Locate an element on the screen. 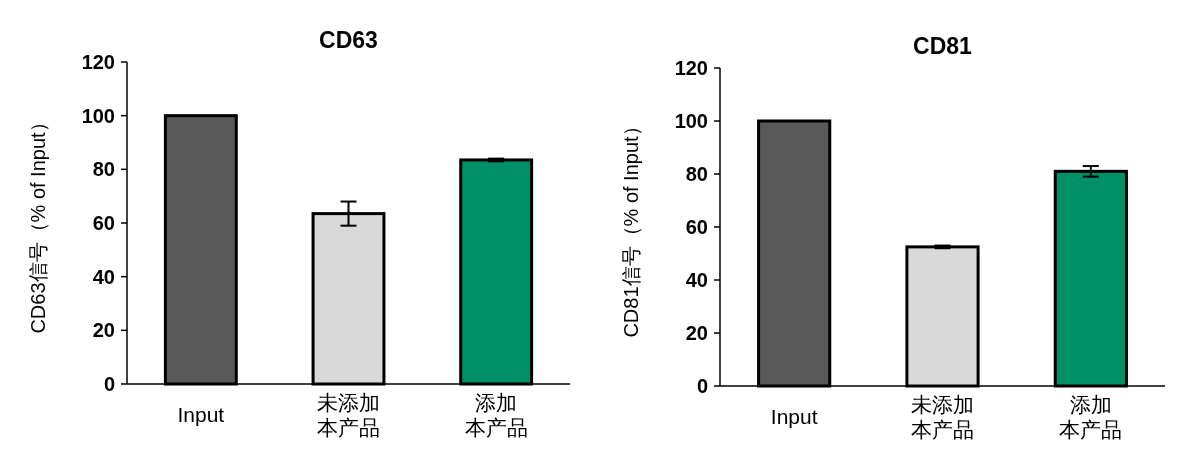 The width and height of the screenshot is (1200, 476). chart-title: CD81 is located at coordinates (943, 46).